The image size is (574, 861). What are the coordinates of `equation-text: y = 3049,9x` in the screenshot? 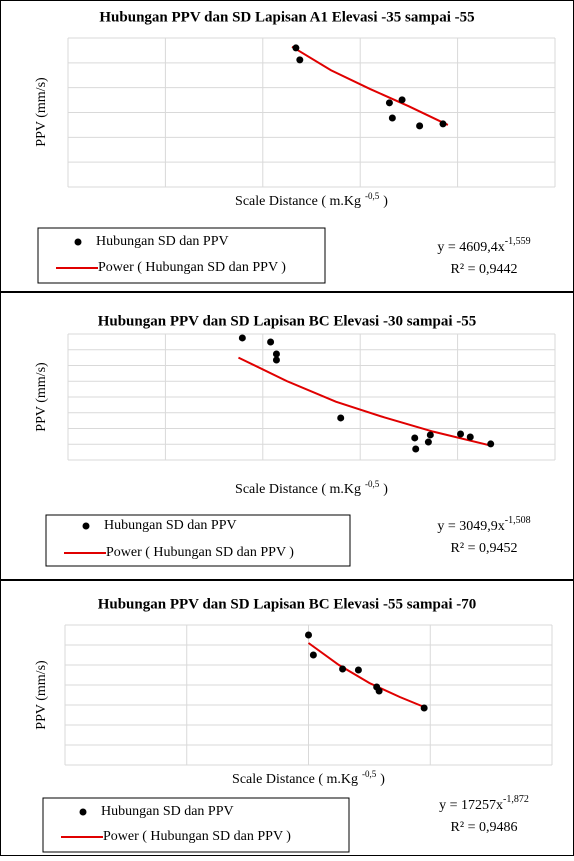 It's located at (470, 526).